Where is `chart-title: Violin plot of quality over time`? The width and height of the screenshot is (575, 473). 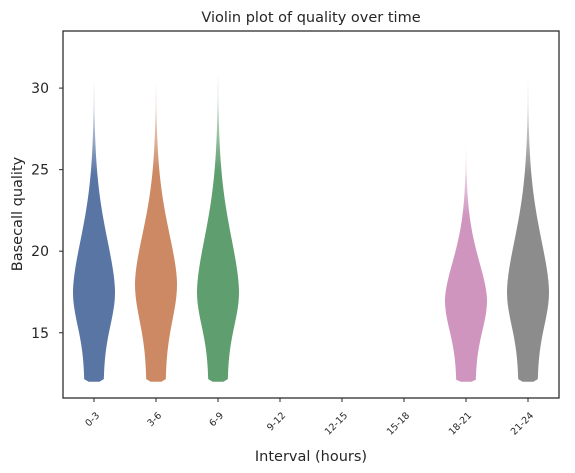
chart-title: Violin plot of quality over time is located at coordinates (310, 18).